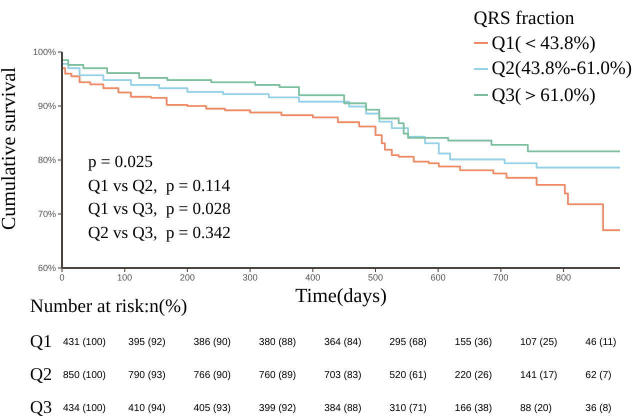 The image size is (636, 416). Describe the element at coordinates (250, 277) in the screenshot. I see `x-tick-label: 300` at that location.